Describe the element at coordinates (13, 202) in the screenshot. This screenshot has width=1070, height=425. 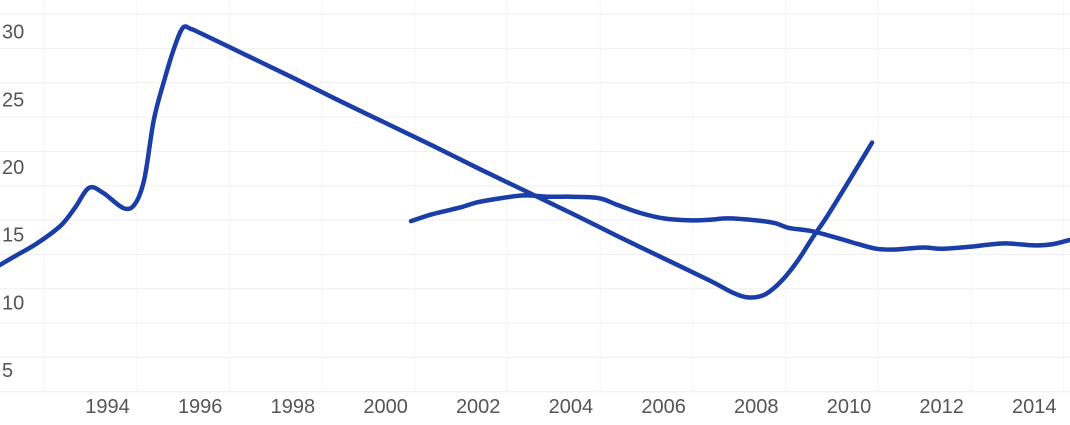
I see `y-axis-labels: 5 10 15 20 25 30` at that location.